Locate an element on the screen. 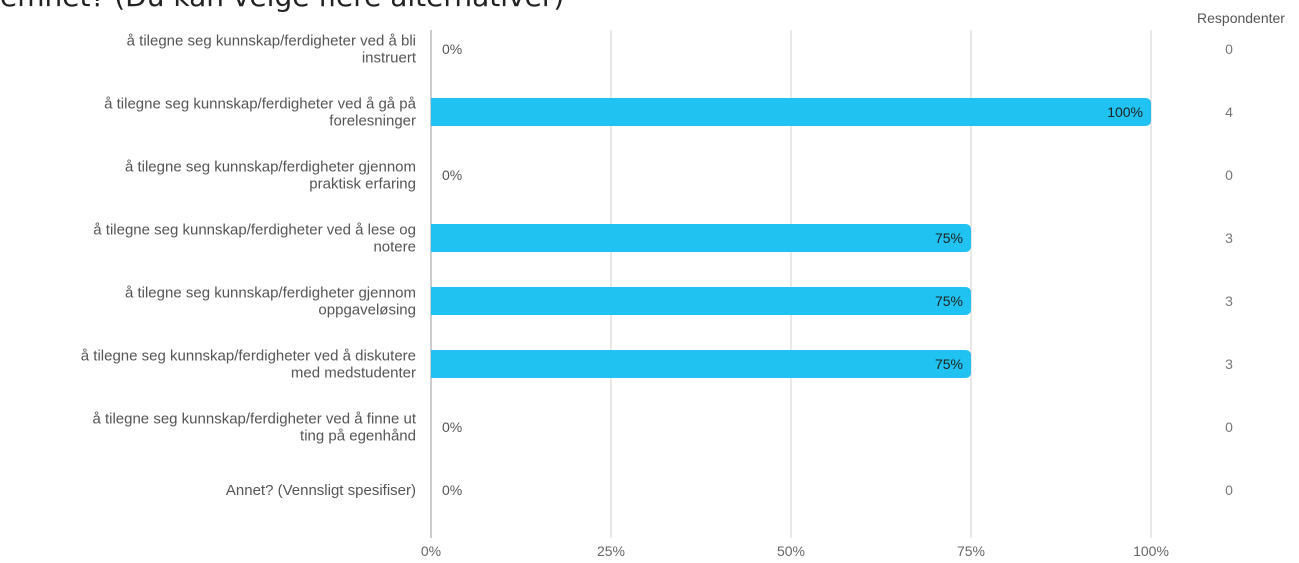 Image resolution: width=1299 pixels, height=563 pixels. category-label: Annet? (Vennsligt spesifiser) is located at coordinates (321, 490).